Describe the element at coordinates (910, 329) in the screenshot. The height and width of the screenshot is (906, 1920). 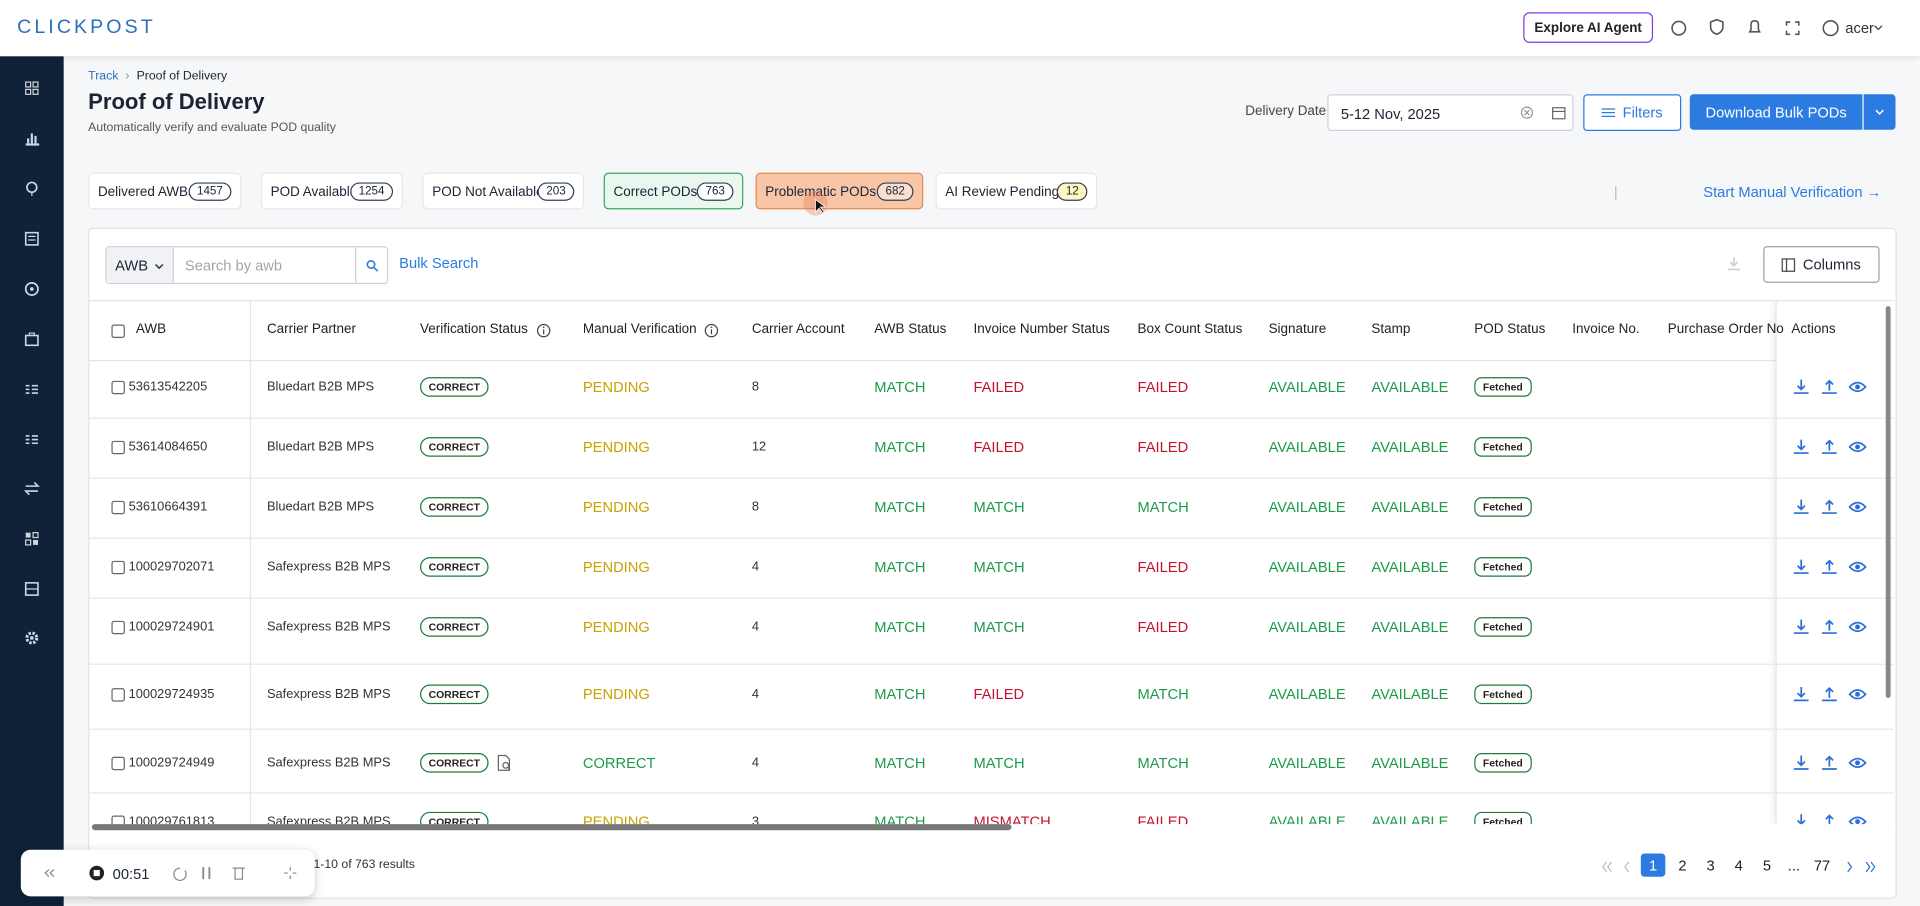
I see `column-header: AWB Status` at that location.